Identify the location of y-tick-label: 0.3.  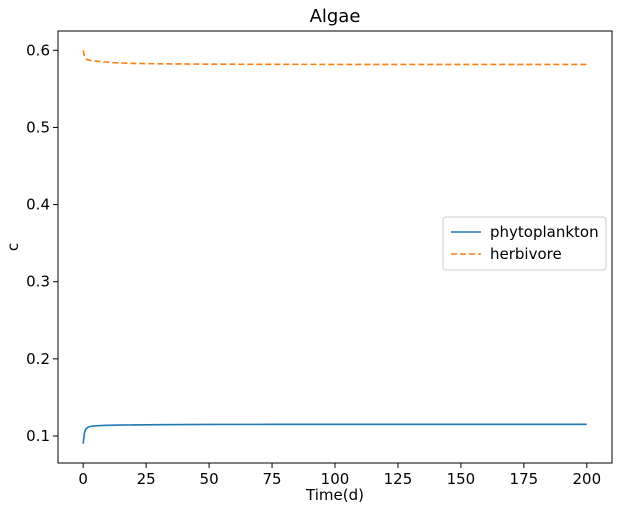
(38, 282).